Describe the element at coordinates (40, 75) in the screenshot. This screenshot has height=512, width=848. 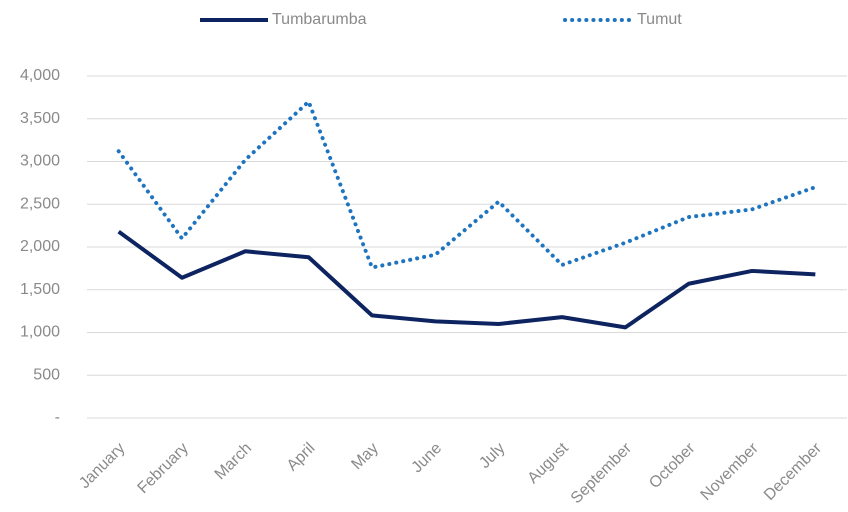
I see `y-tick-label: 4,000` at that location.